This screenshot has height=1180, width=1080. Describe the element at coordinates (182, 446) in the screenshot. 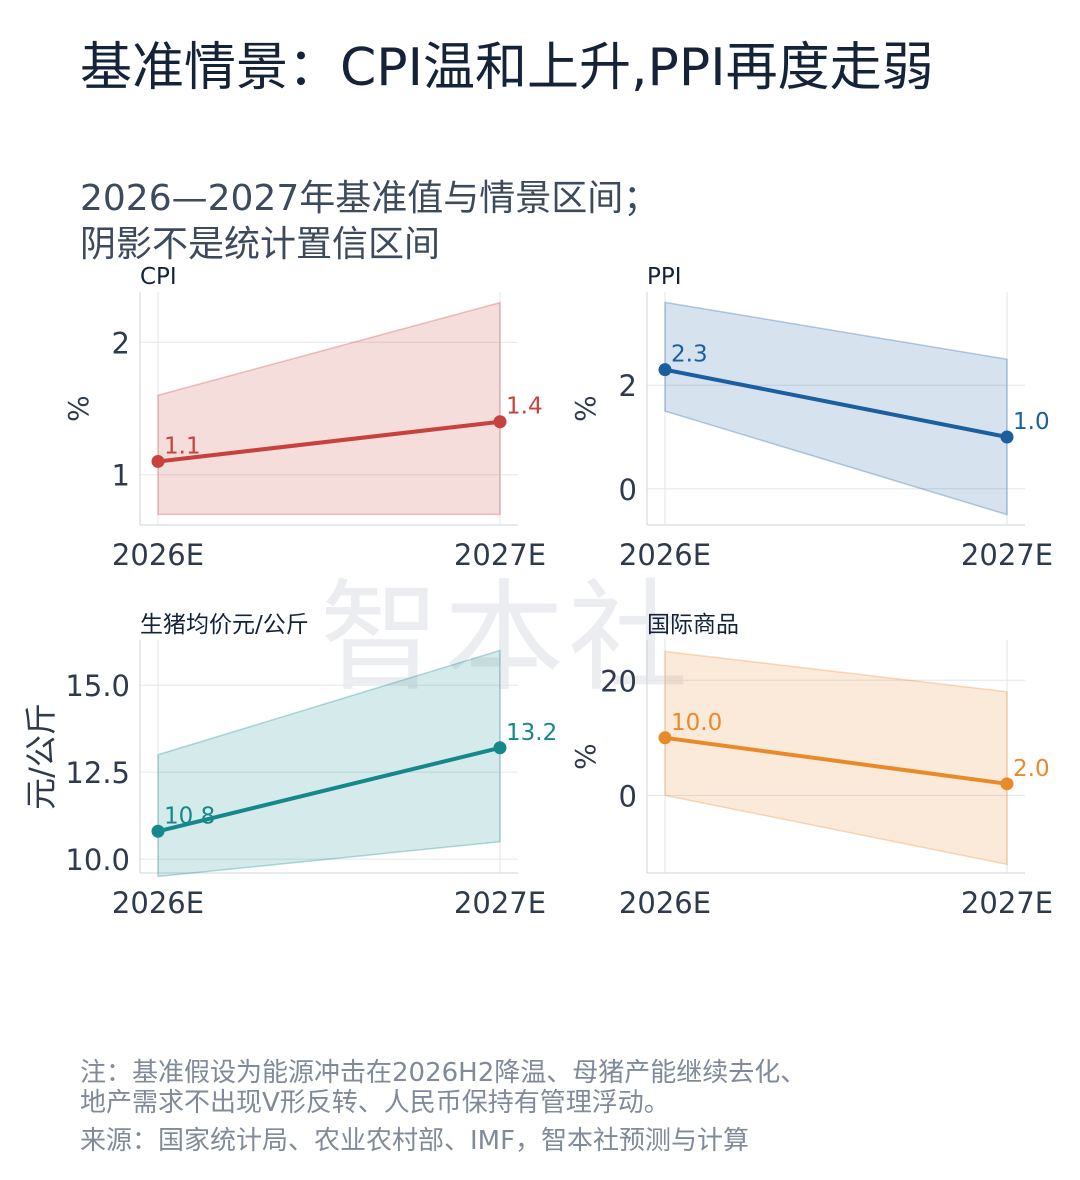

I see `data-label: 1.1` at that location.